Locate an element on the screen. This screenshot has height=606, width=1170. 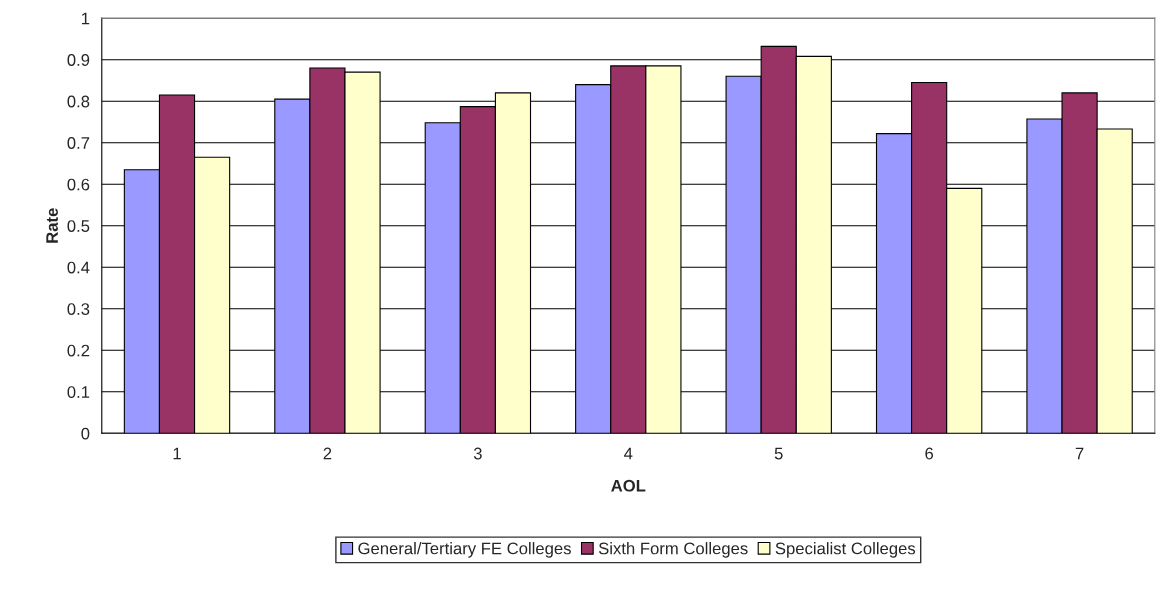
x-tick-label: 4 is located at coordinates (628, 453).